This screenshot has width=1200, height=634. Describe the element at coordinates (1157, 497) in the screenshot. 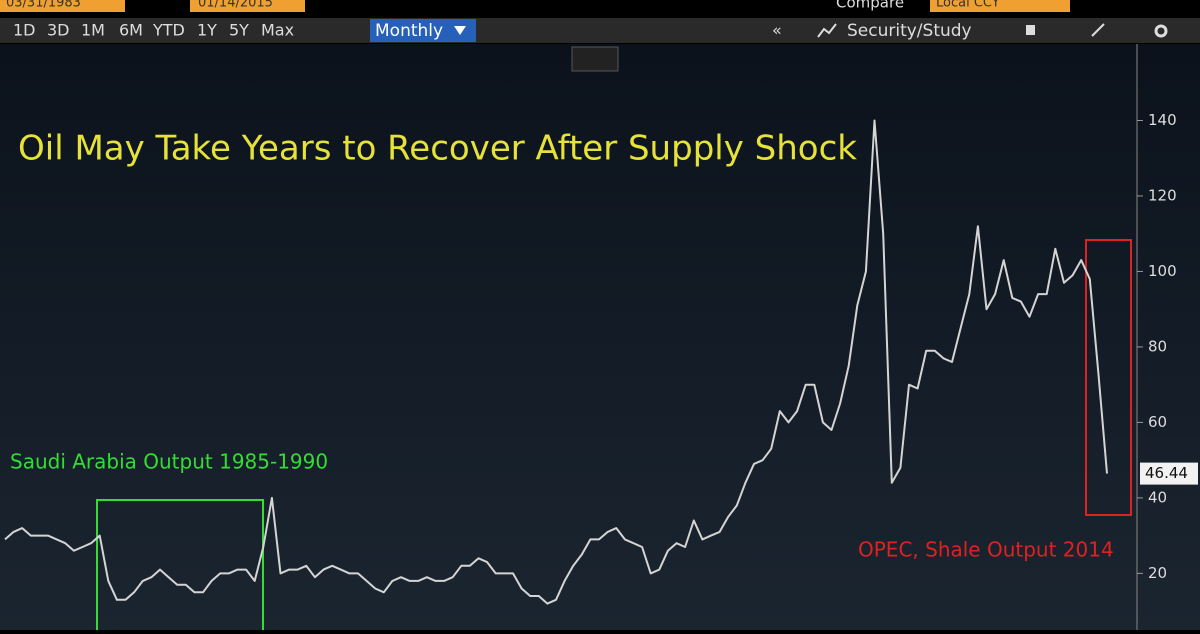

I see `y-tick-label: 40` at that location.